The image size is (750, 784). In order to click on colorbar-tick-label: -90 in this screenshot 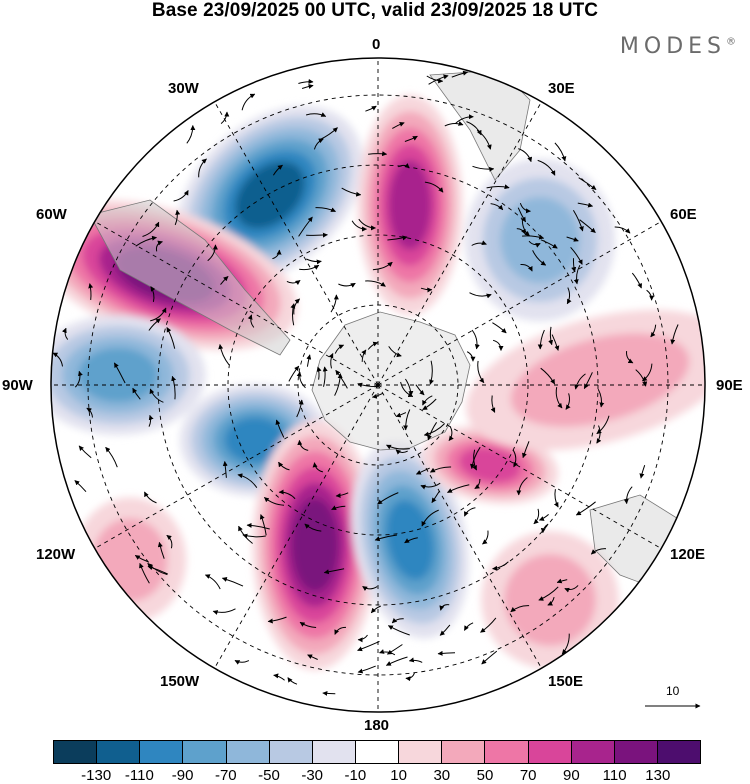, I will do `click(182, 775)`.